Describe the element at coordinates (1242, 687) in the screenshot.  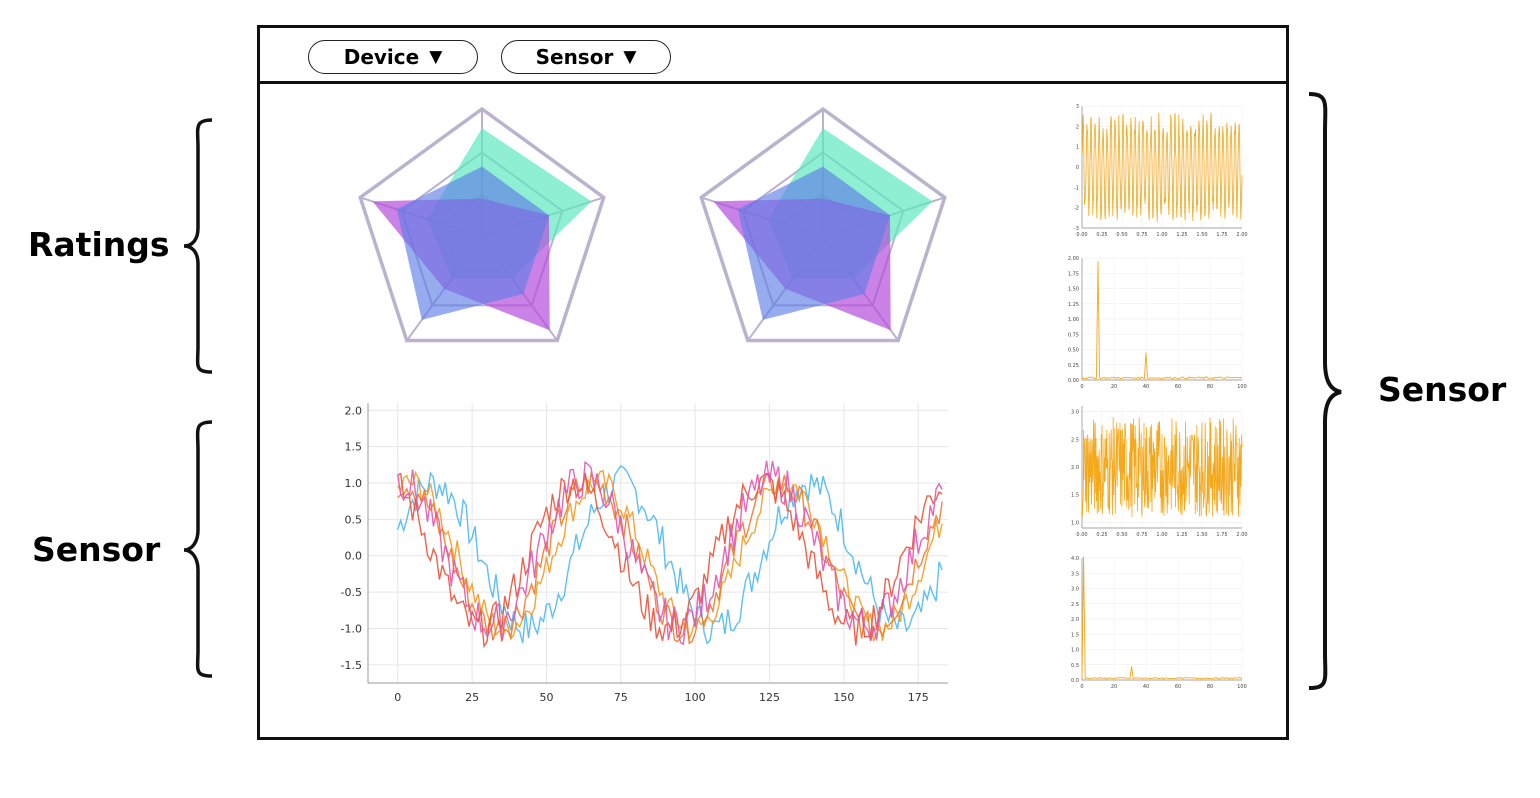
I see `mini-x-tick-label: 100` at that location.